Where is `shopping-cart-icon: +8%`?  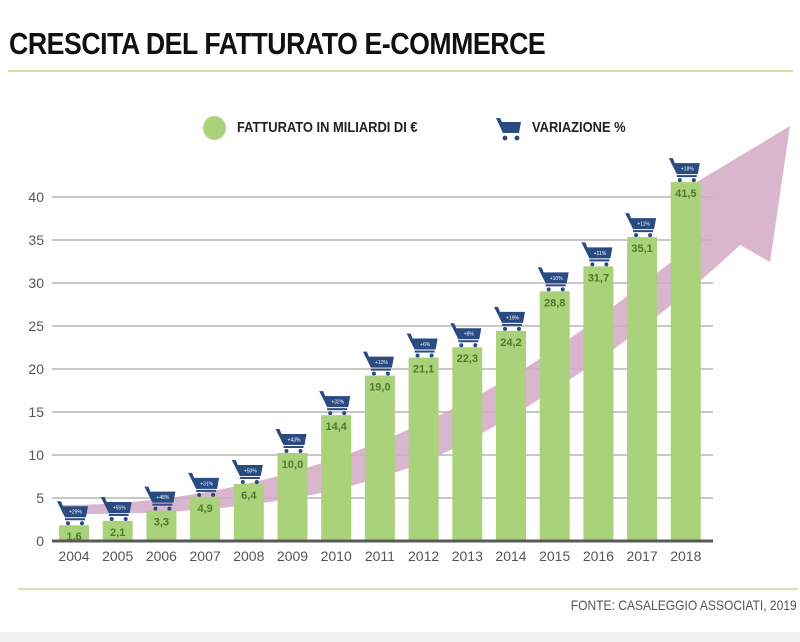
shopping-cart-icon: +8% is located at coordinates (466, 335).